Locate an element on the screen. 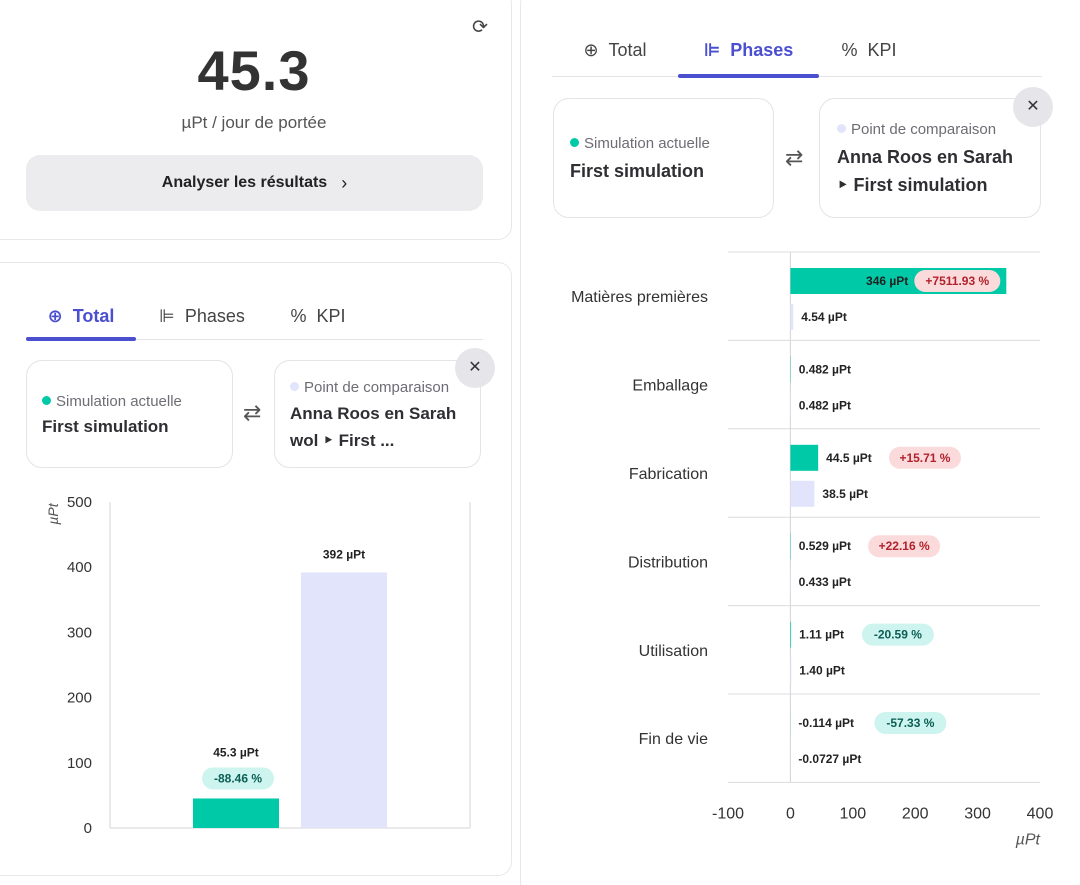  category-label: Fin de vie is located at coordinates (673, 739).